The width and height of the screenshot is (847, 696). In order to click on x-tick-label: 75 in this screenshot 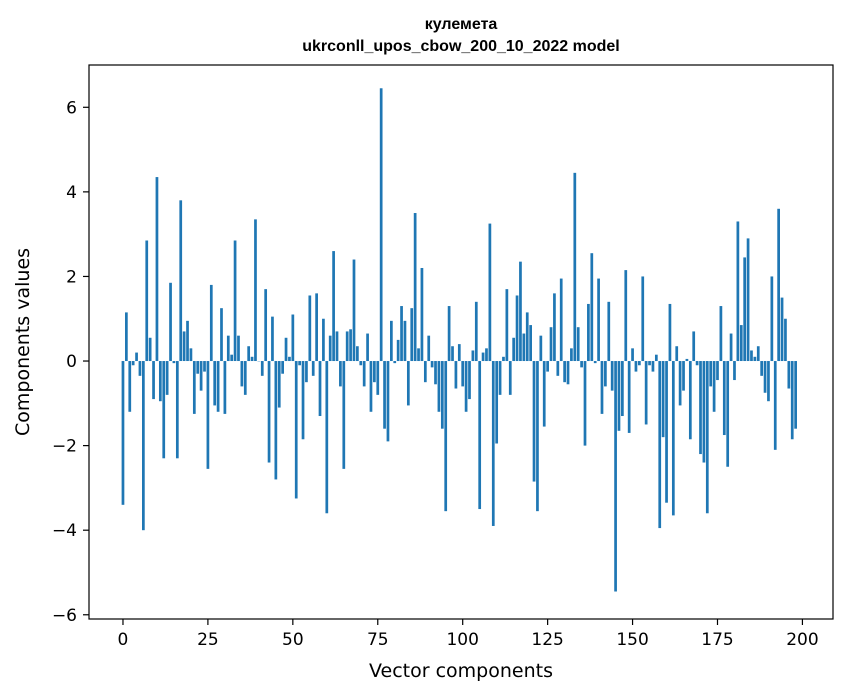, I will do `click(378, 640)`.